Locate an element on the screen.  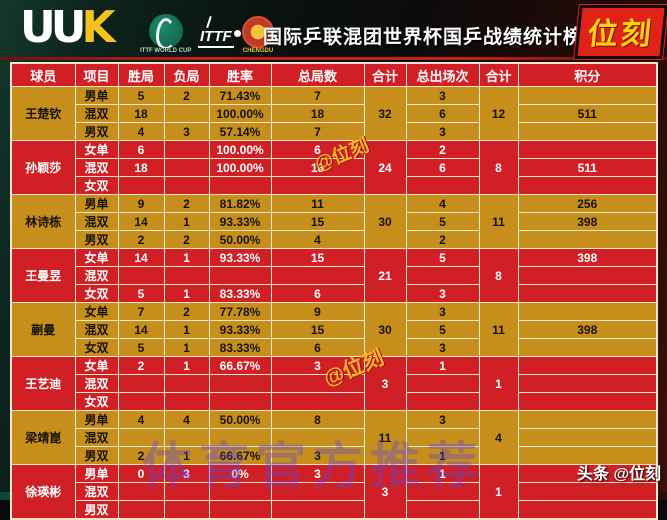
player-name-cell: 孙颖莎 is located at coordinates (43, 167).